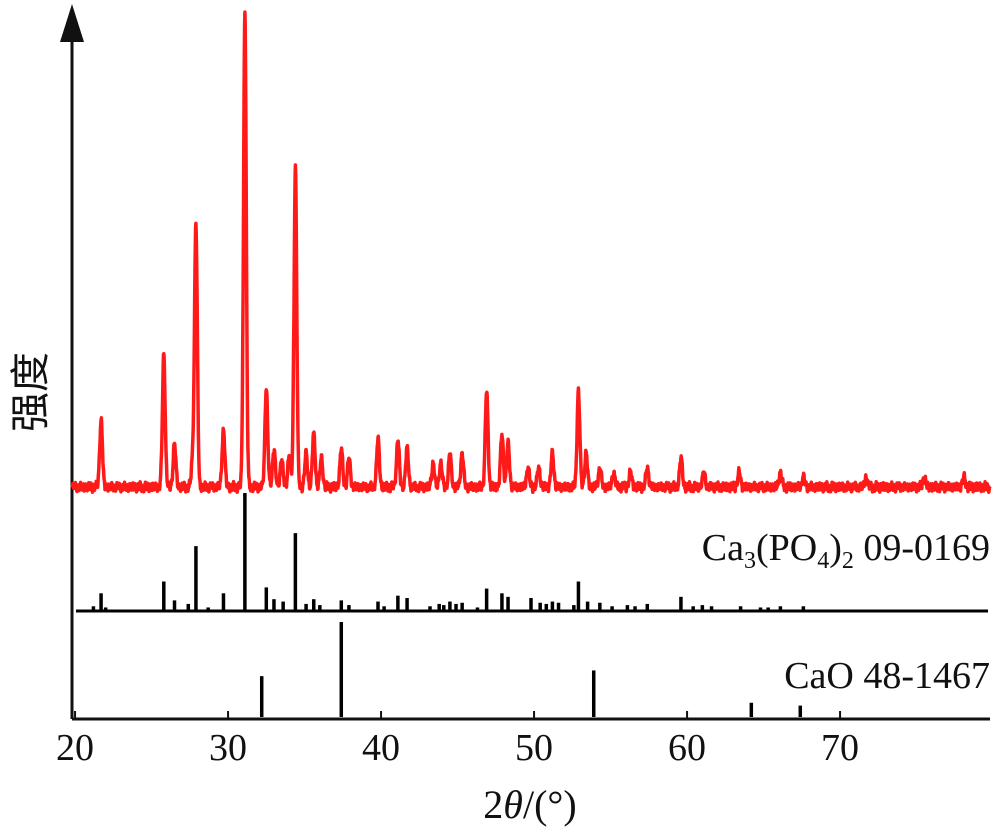  What do you see at coordinates (228, 748) in the screenshot?
I see `x-tick-label-30: 30` at bounding box center [228, 748].